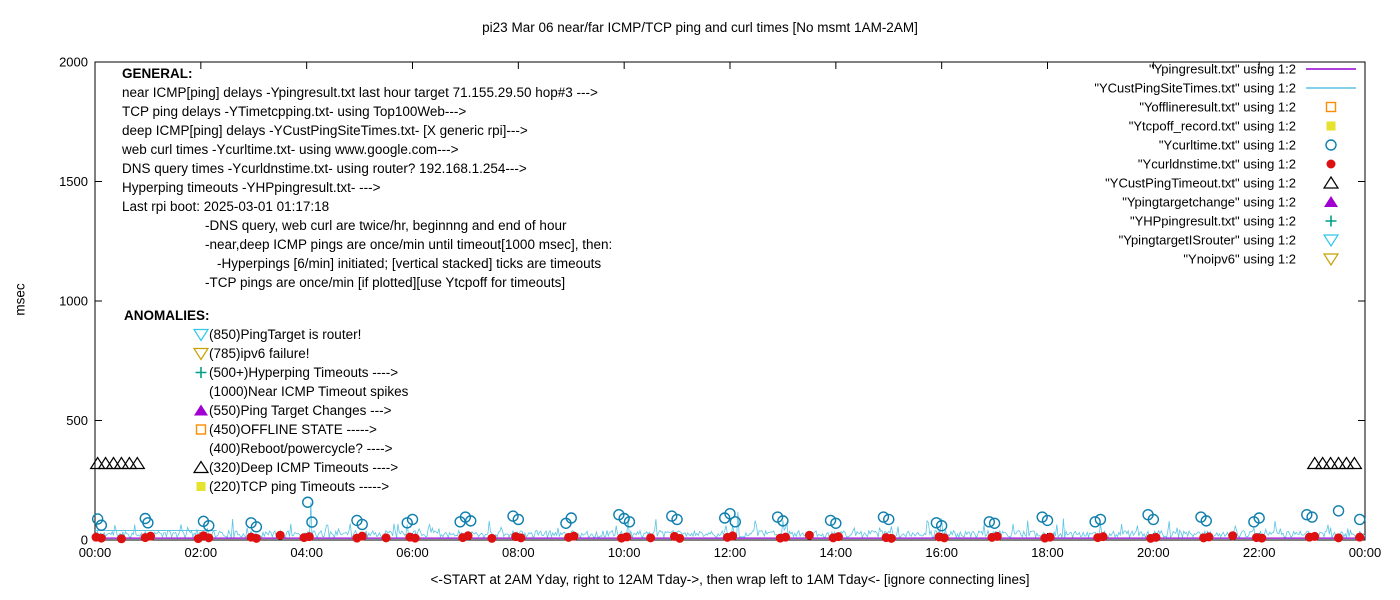  Describe the element at coordinates (624, 552) in the screenshot. I see `x-tick-label: 10:00` at that location.